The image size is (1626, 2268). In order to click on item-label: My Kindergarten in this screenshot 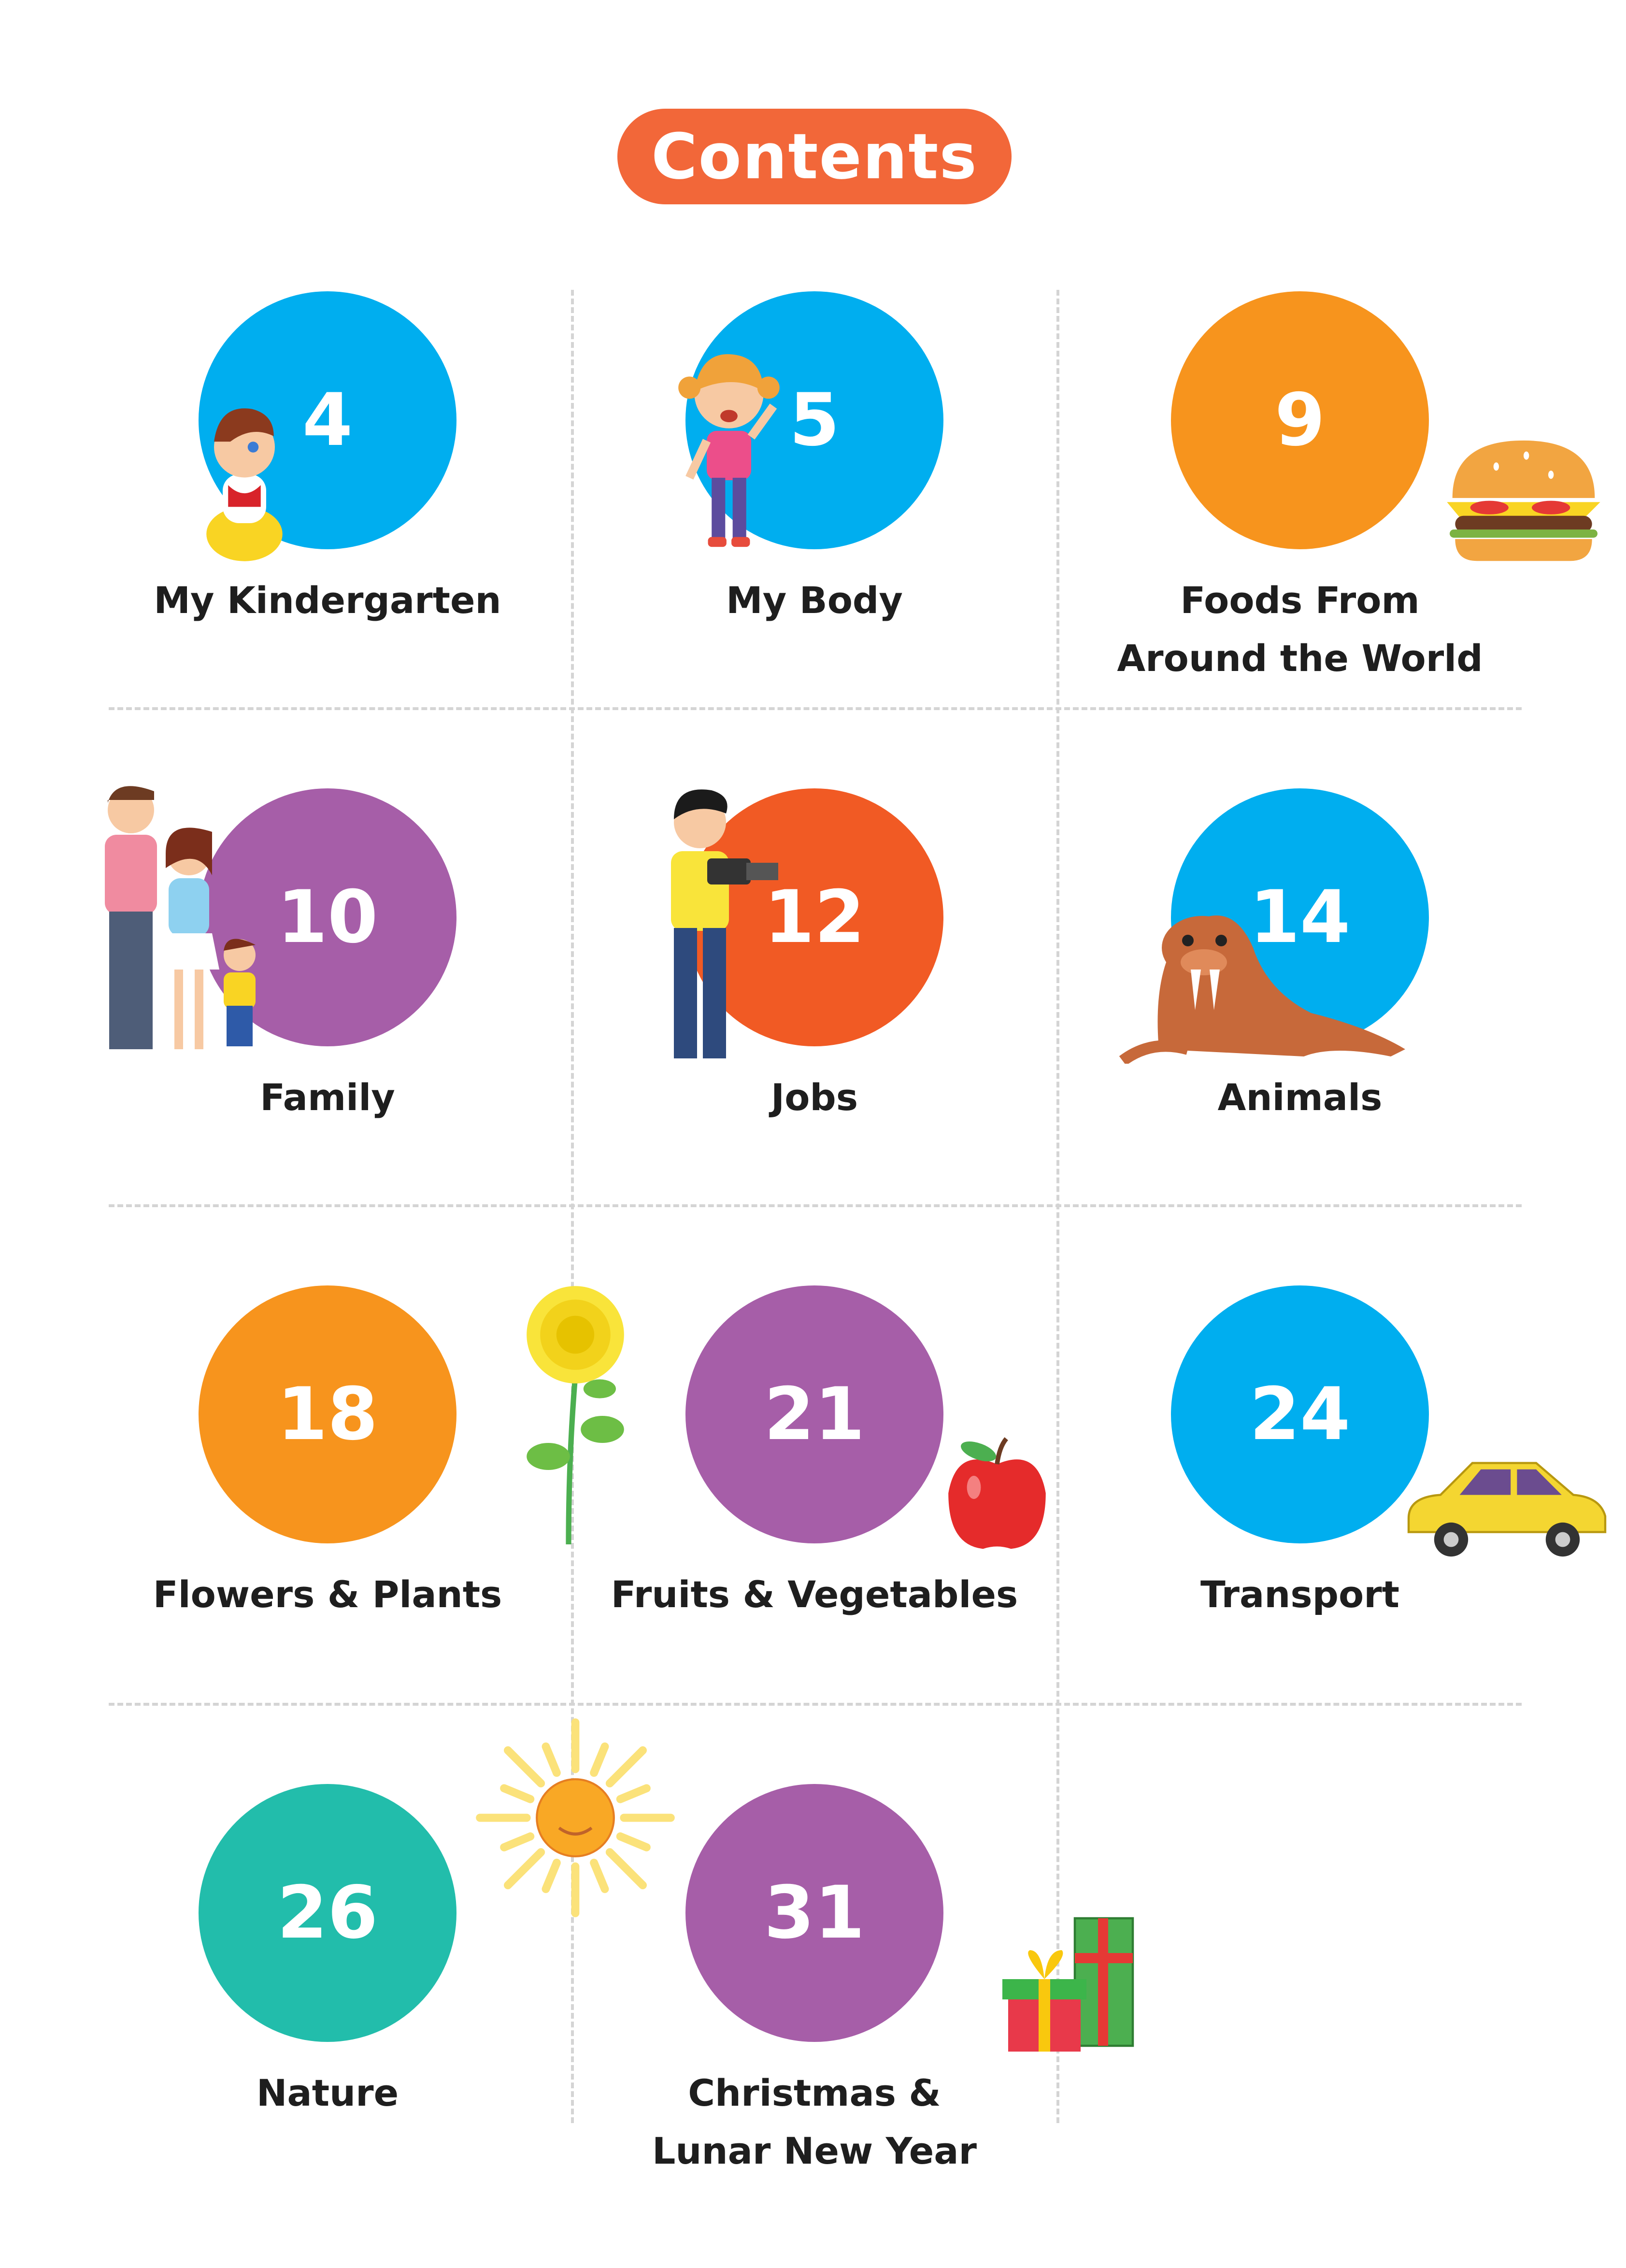, I will do `click(328, 600)`.